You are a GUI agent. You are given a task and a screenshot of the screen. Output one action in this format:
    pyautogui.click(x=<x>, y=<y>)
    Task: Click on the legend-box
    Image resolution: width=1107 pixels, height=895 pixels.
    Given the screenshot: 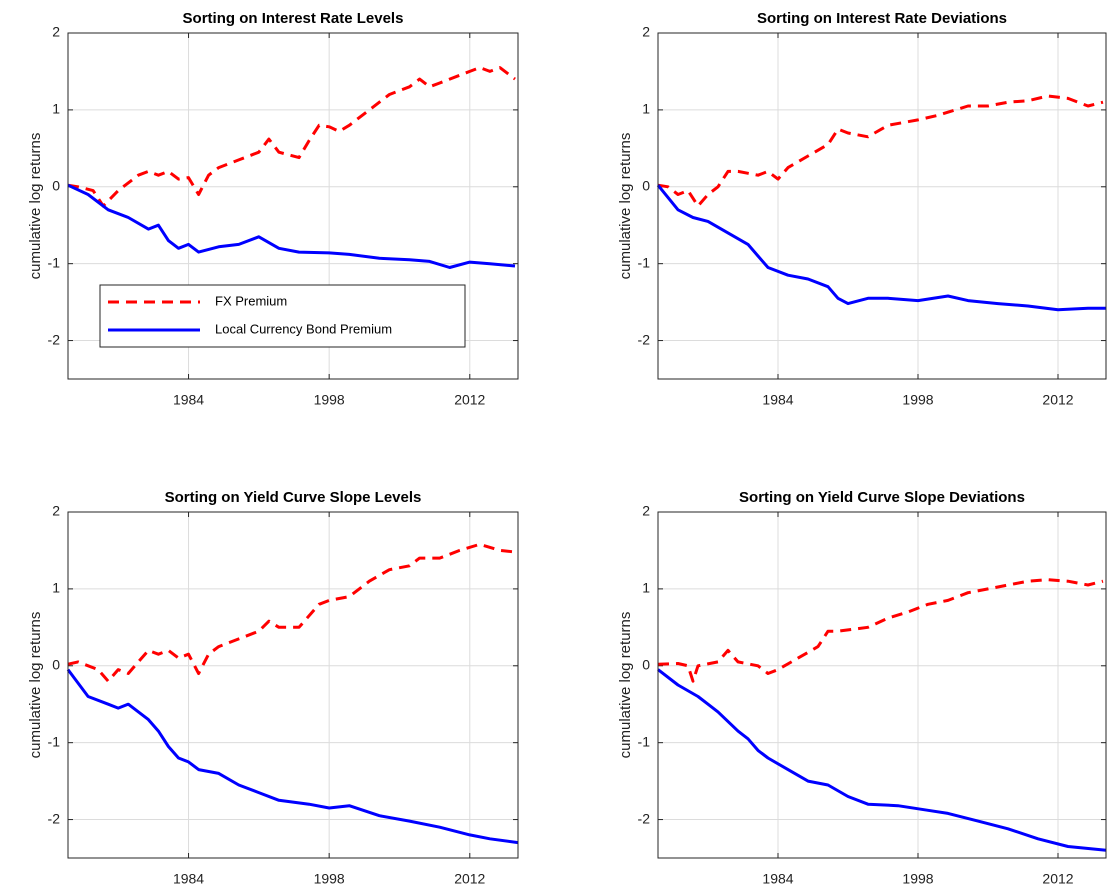 What is the action you would take?
    pyautogui.click(x=282, y=316)
    